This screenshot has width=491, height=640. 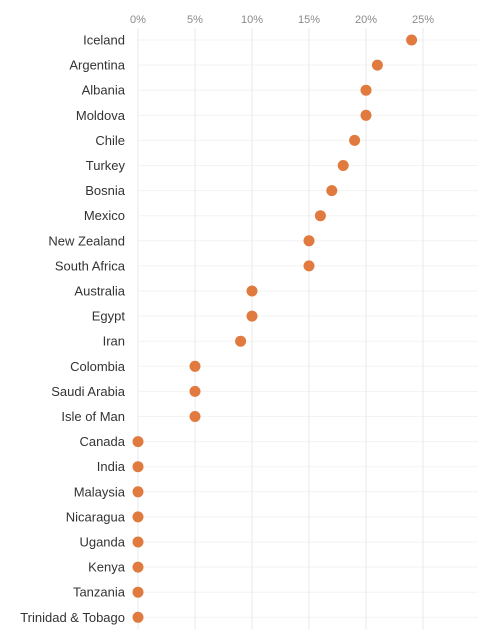 I want to click on data-point-iran, so click(x=241, y=341).